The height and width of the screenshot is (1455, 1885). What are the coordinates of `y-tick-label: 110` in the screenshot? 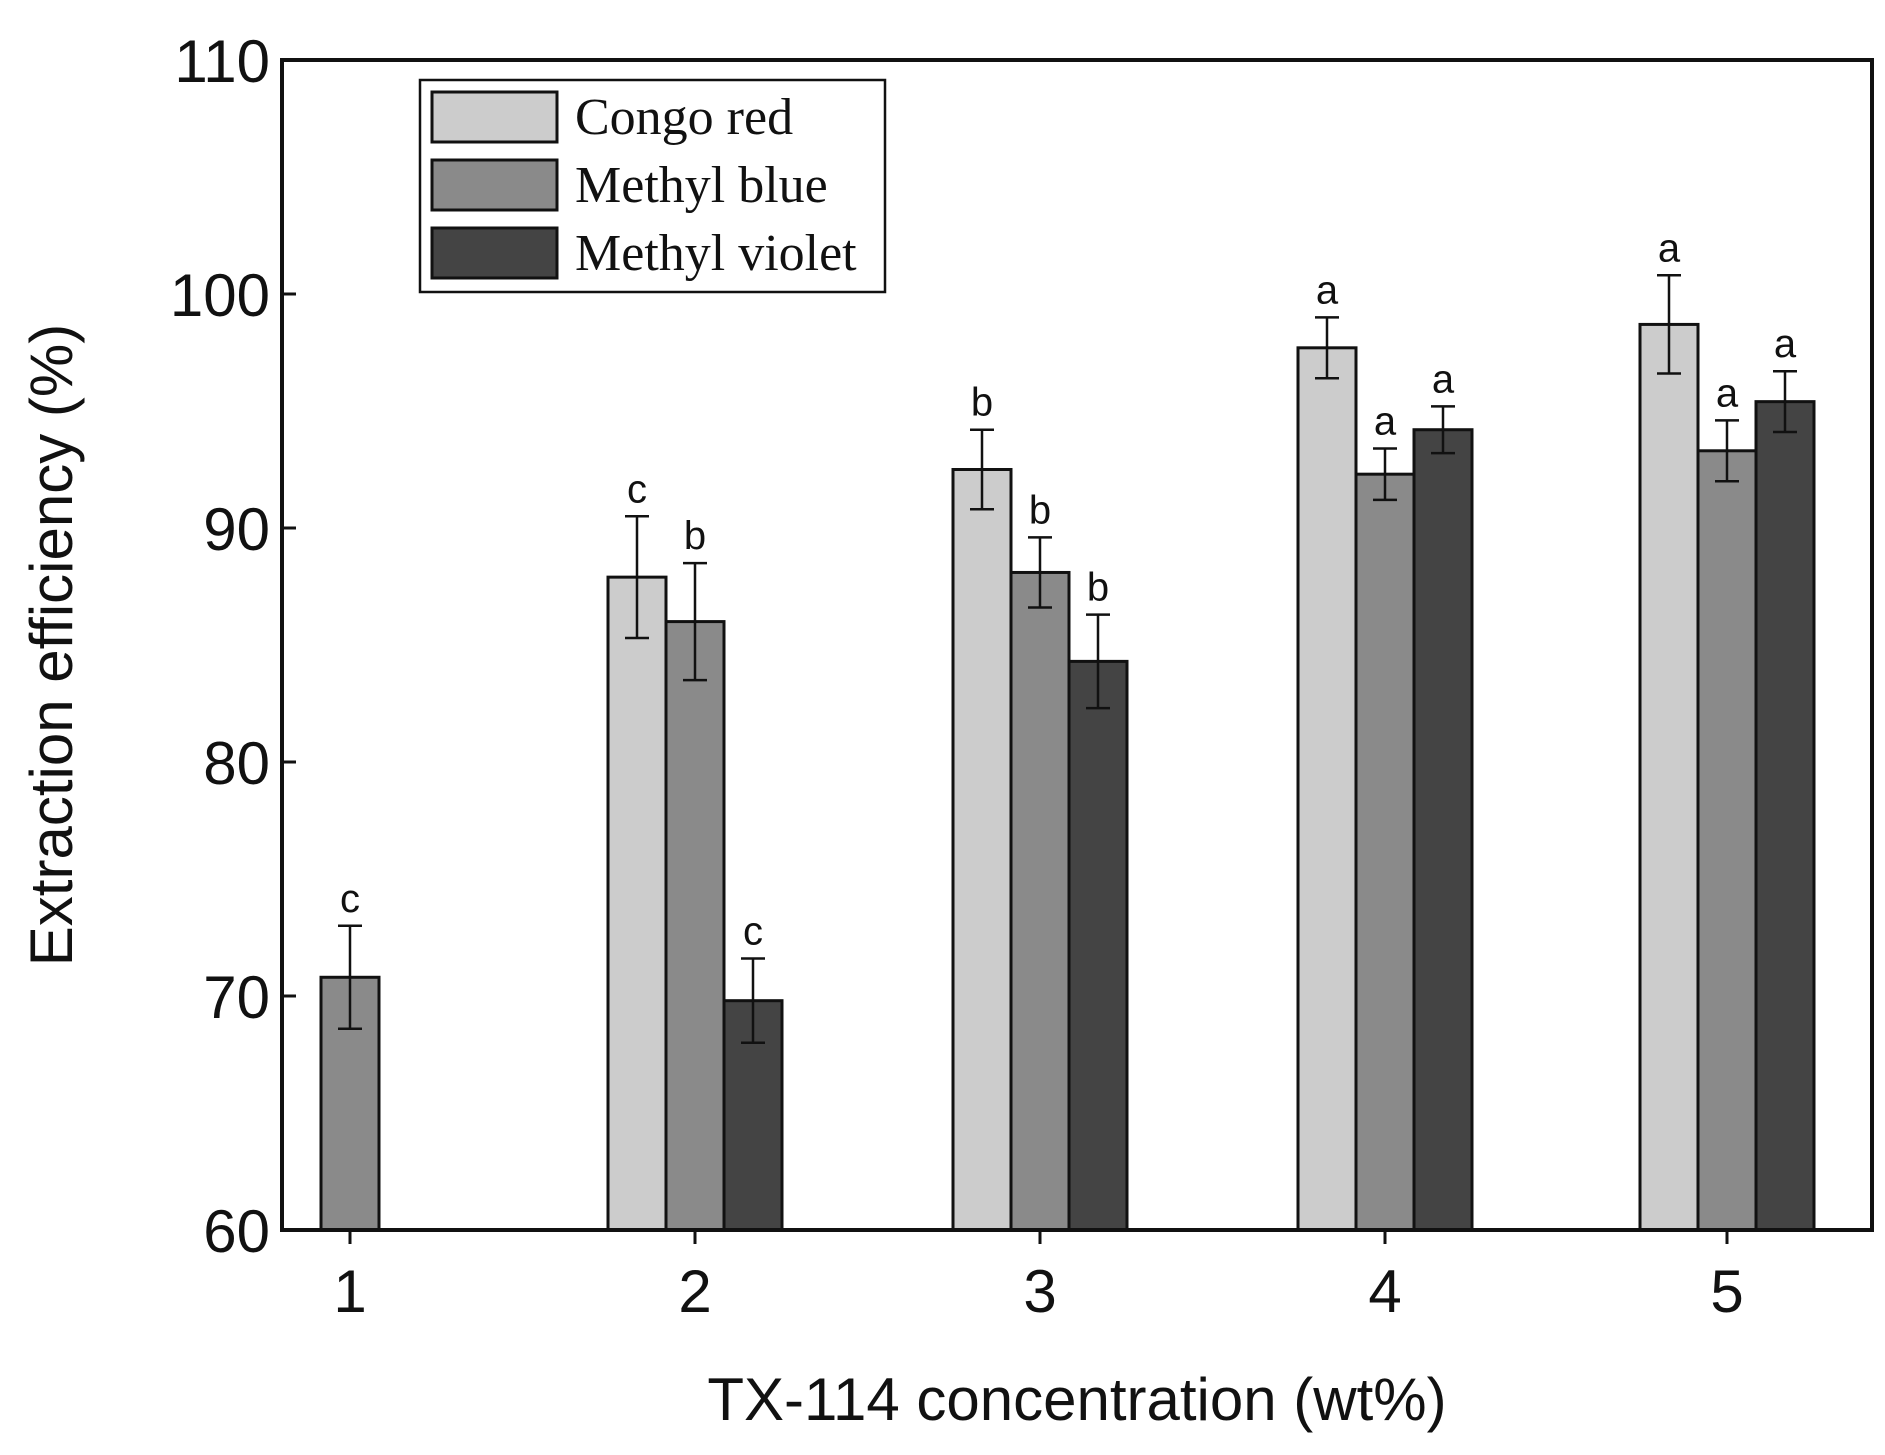 It's located at (222, 61).